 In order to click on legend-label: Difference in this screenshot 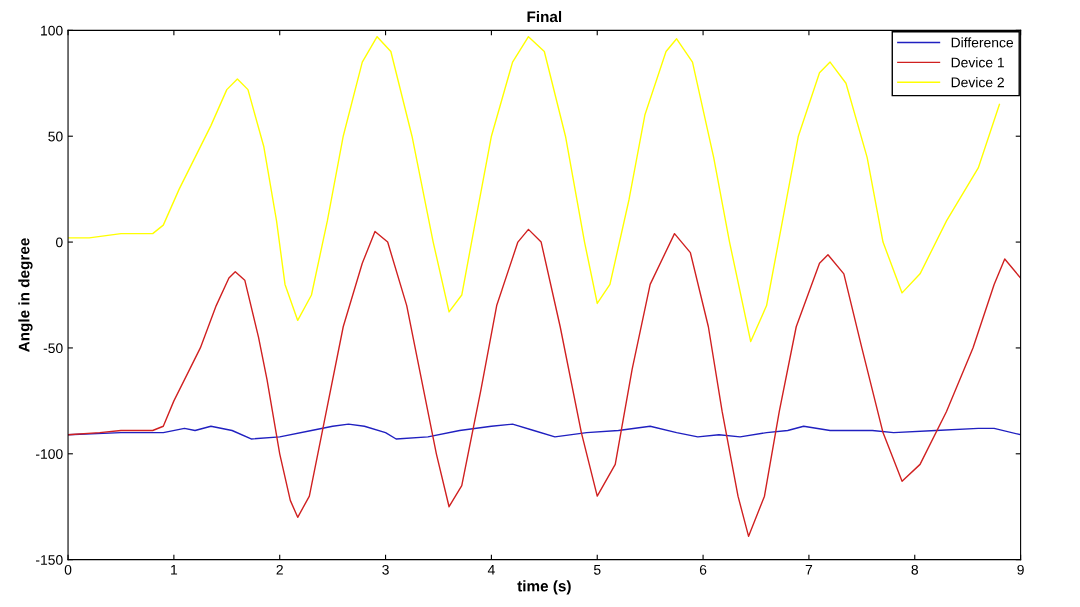, I will do `click(982, 42)`.